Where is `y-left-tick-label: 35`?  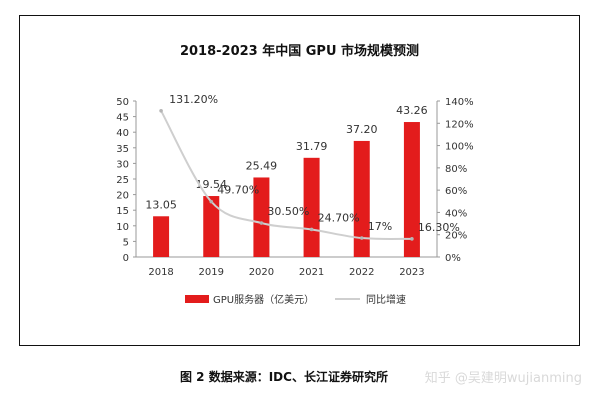
y-left-tick-label: 35 is located at coordinates (122, 149).